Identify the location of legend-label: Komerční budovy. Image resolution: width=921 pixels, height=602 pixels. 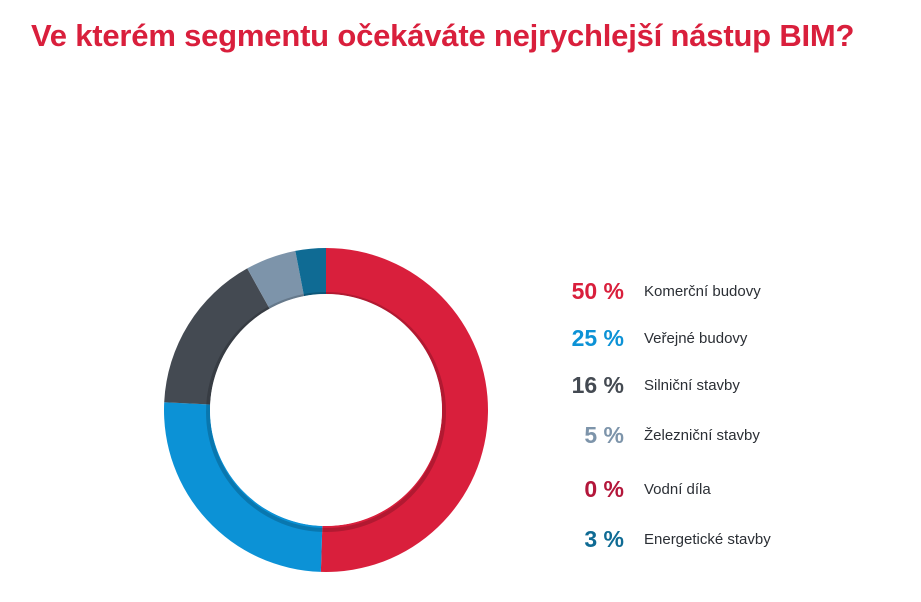
(702, 291).